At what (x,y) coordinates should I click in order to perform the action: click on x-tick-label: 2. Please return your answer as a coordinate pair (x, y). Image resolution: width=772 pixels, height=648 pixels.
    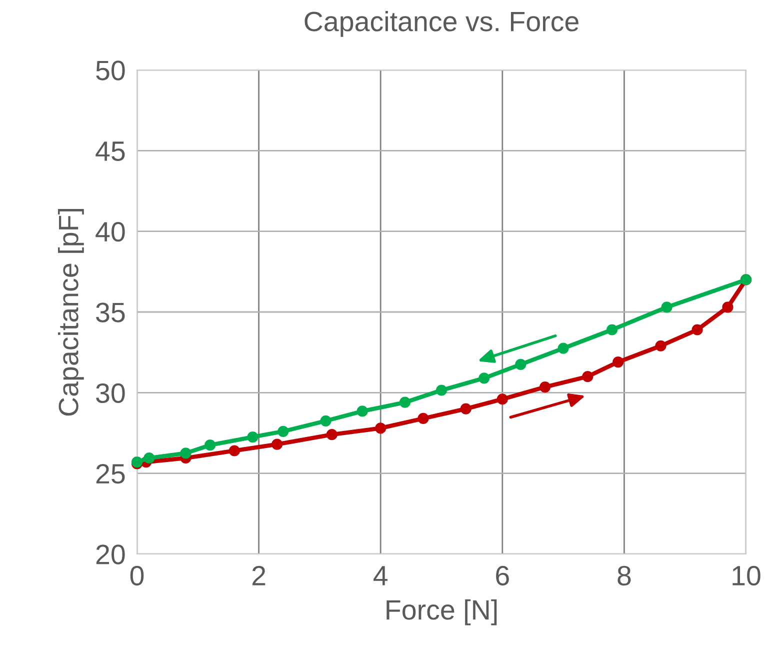
    Looking at the image, I should click on (259, 576).